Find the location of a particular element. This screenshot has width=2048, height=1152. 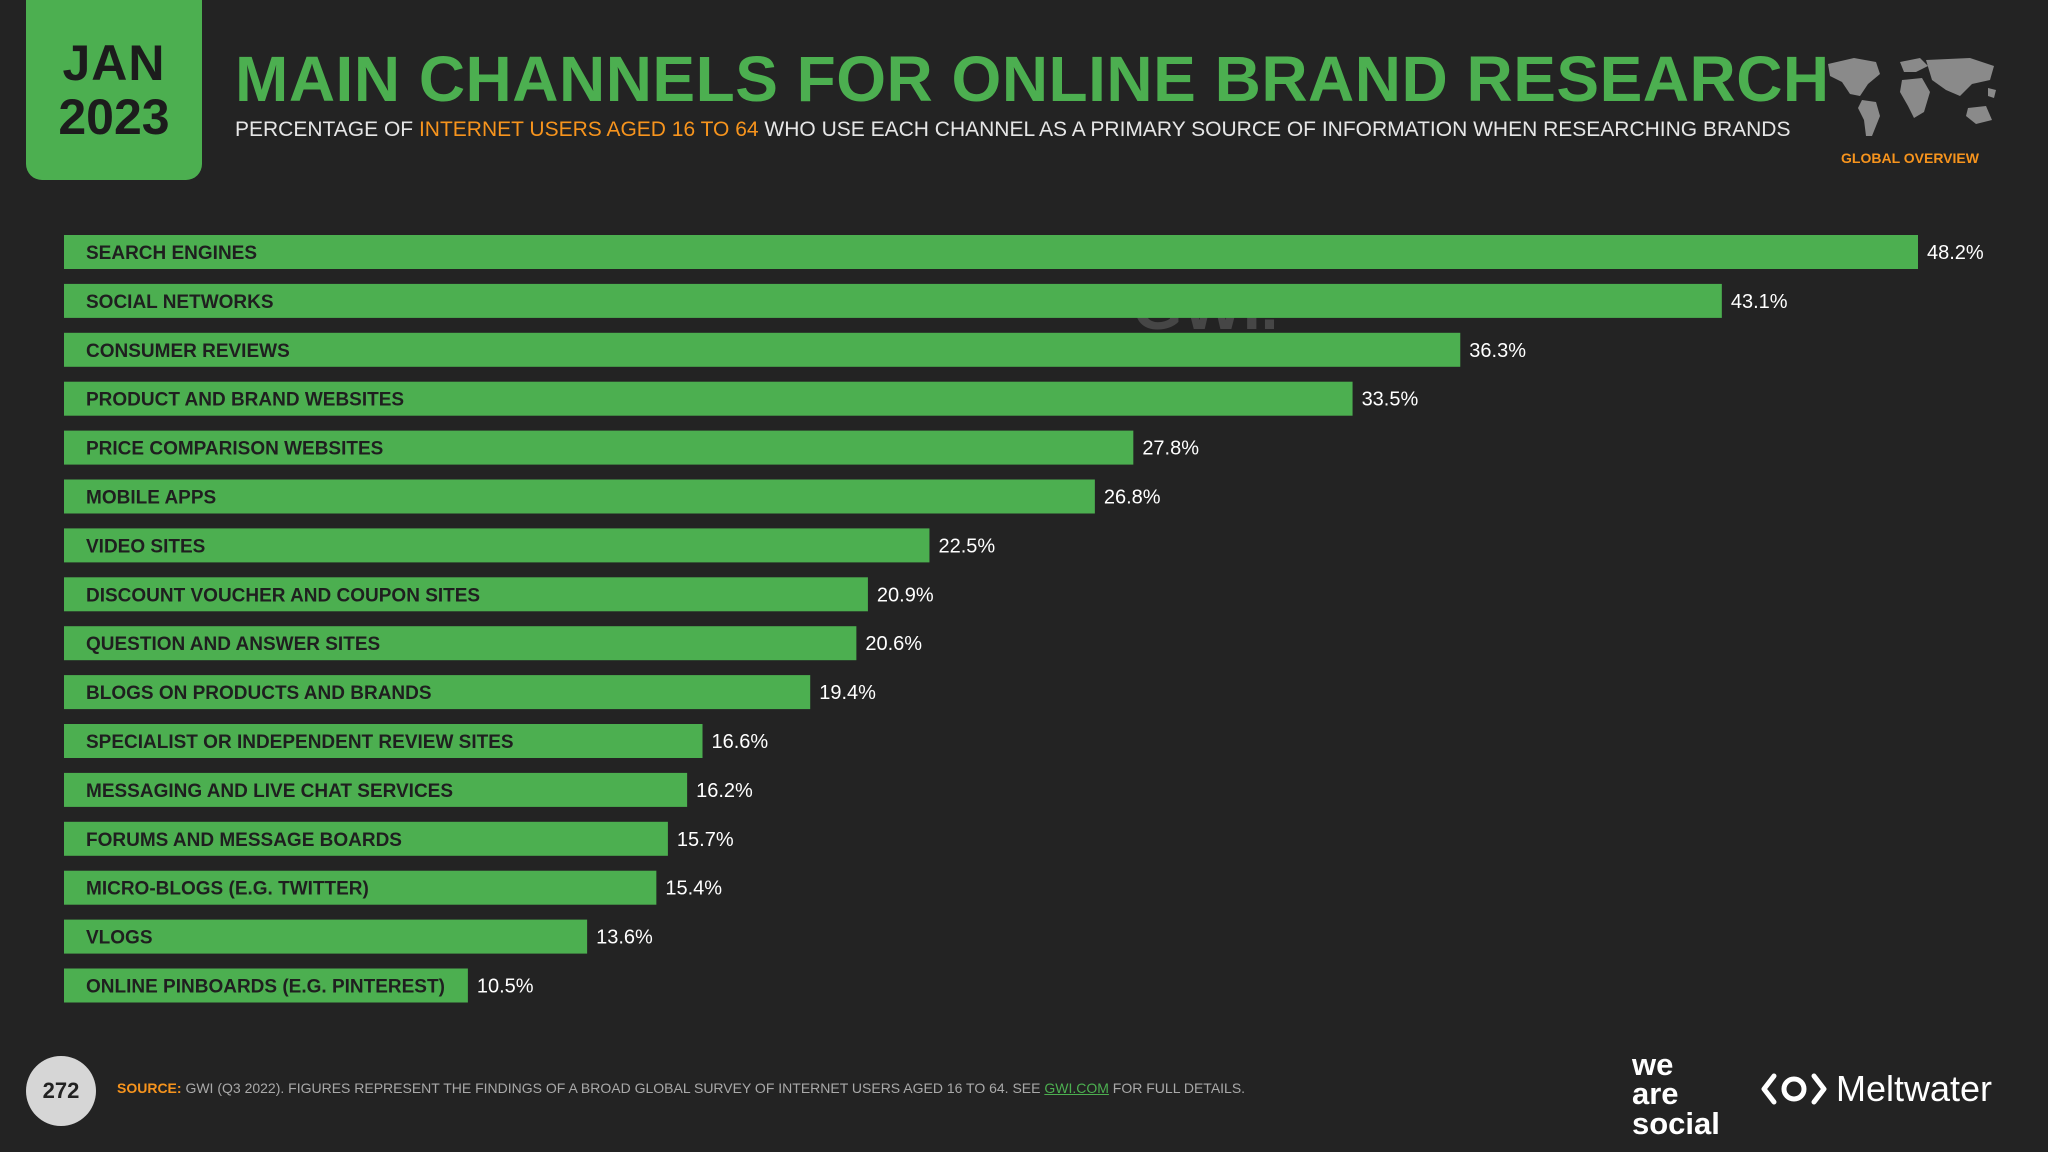

value-label-3: 33.5% is located at coordinates (1390, 400).